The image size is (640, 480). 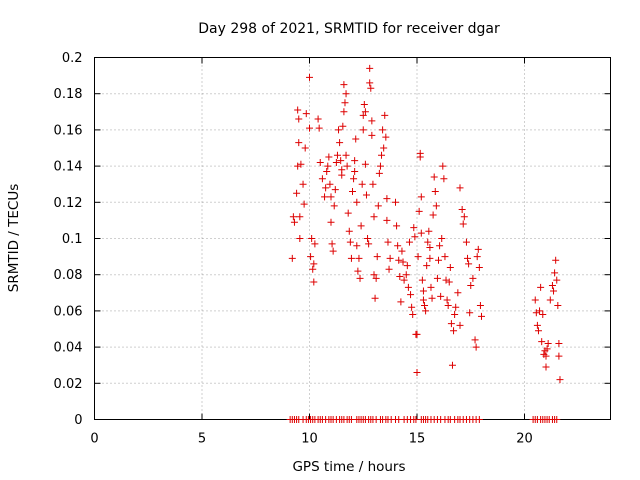 I want to click on y-tick-label: 0.1, so click(x=72, y=239).